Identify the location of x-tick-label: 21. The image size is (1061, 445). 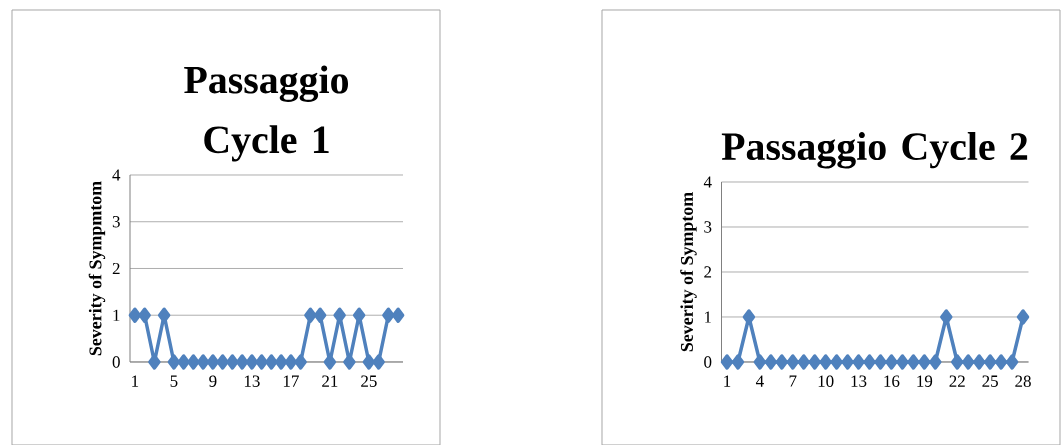
(330, 381).